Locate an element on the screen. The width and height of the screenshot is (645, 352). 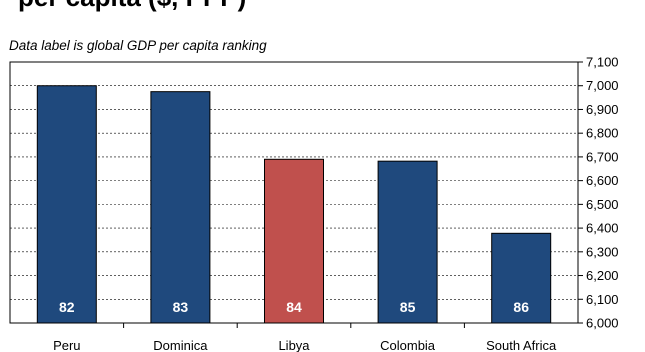
chart-title: per capita ($, PPP) is located at coordinates (132, 5).